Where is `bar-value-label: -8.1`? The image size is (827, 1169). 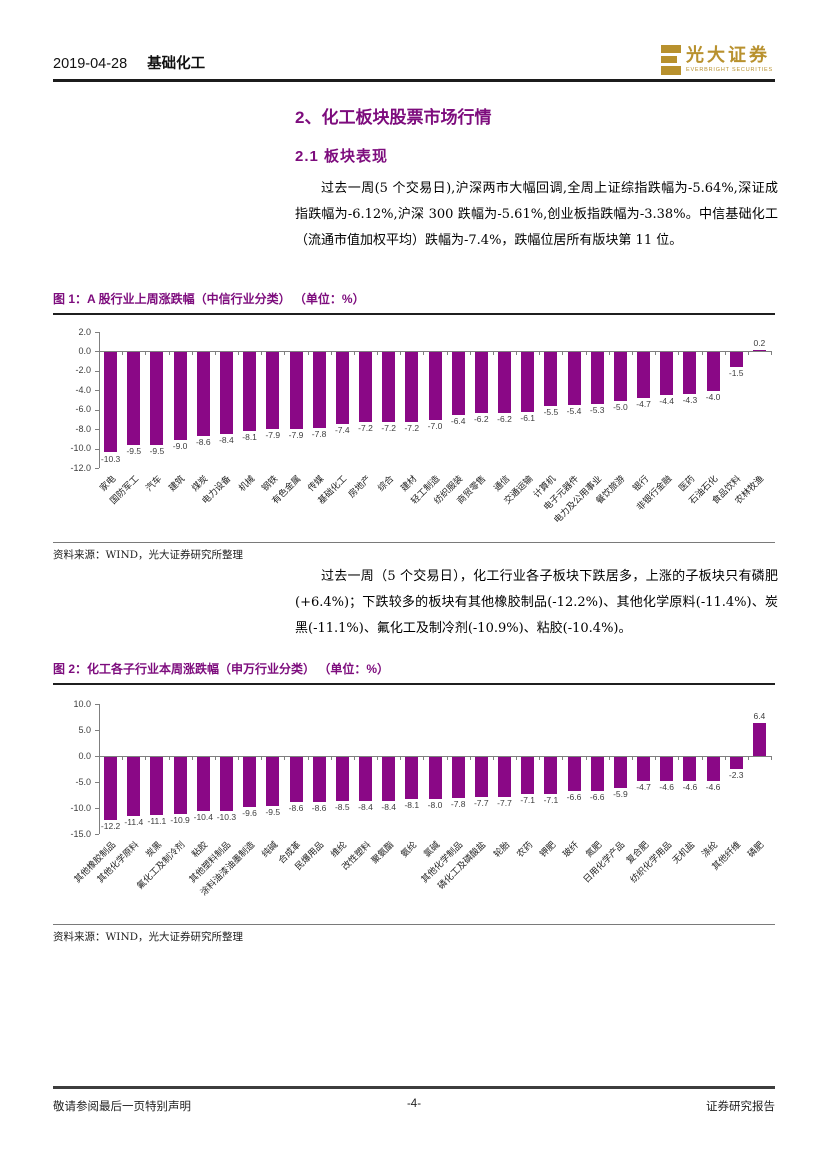
bar-value-label: -8.1 is located at coordinates (412, 805).